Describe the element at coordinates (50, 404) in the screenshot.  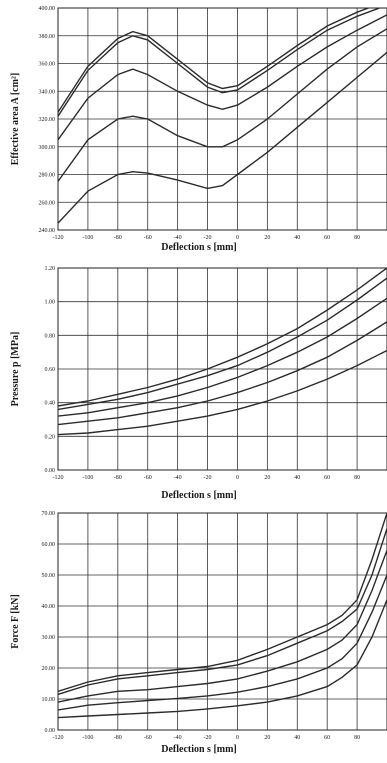
I see `pressure-y-tick-label: 0.40` at that location.